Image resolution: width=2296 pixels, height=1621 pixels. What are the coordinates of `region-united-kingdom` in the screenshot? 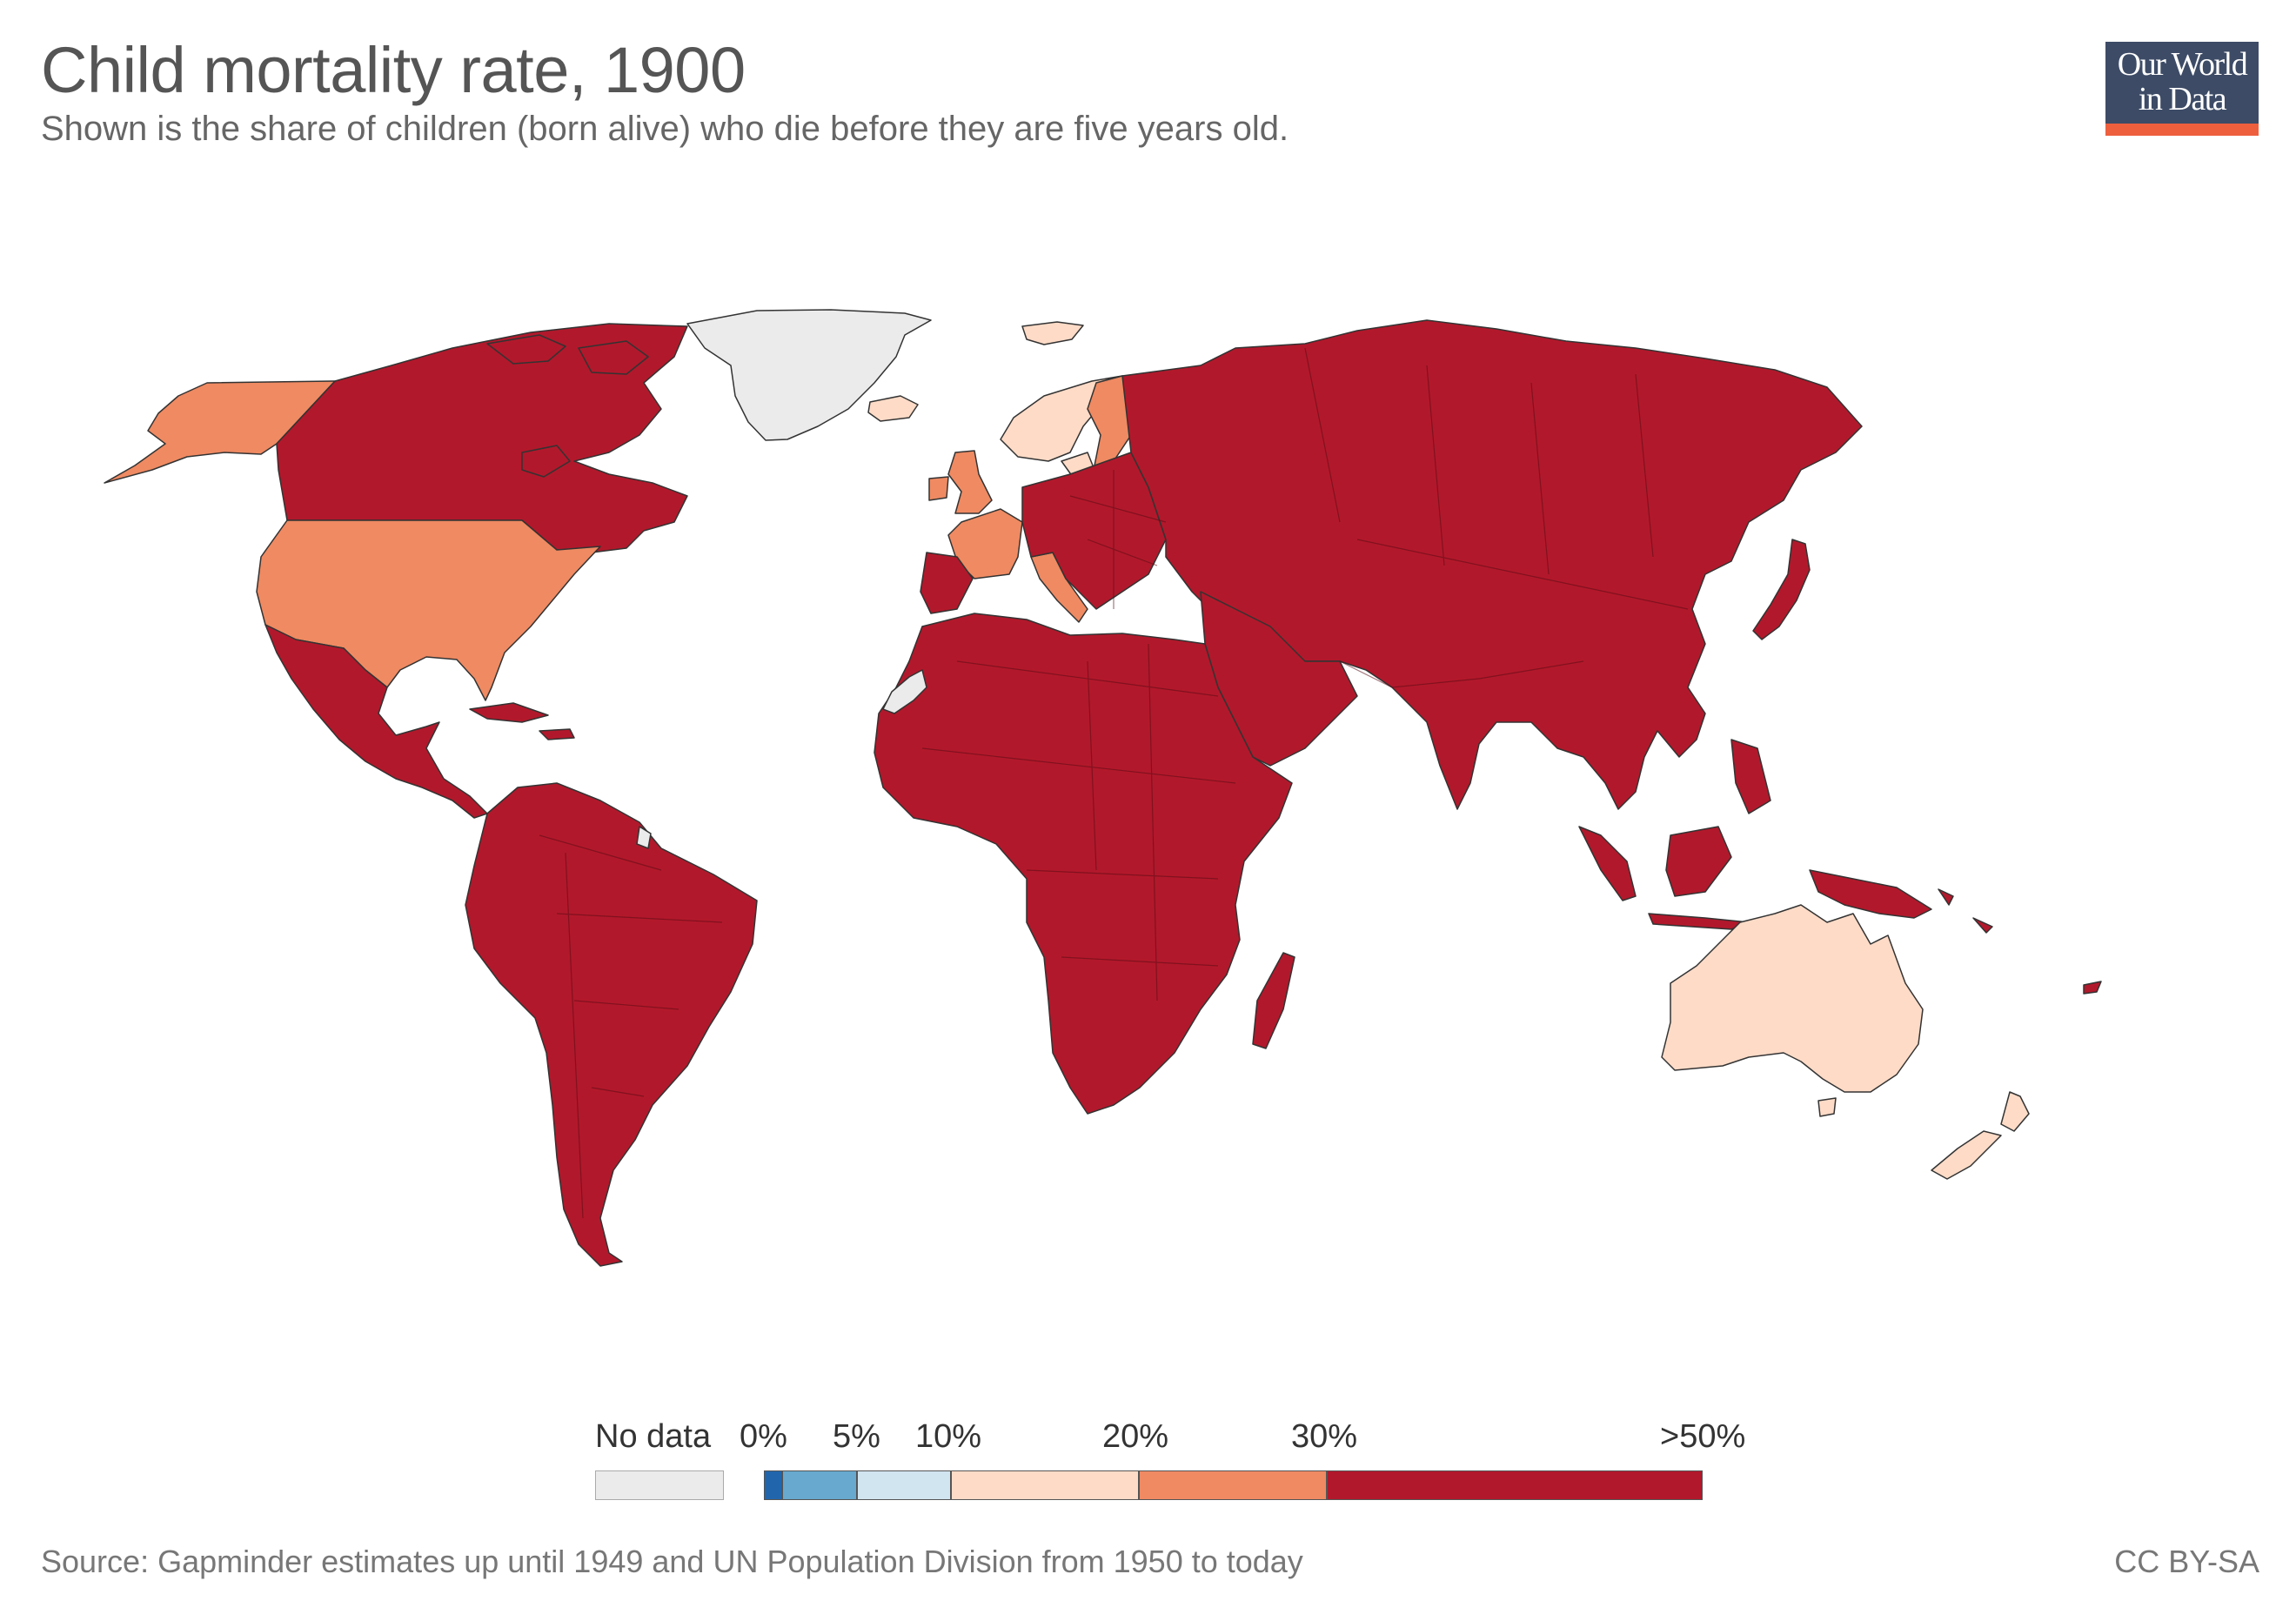 It's located at (960, 482).